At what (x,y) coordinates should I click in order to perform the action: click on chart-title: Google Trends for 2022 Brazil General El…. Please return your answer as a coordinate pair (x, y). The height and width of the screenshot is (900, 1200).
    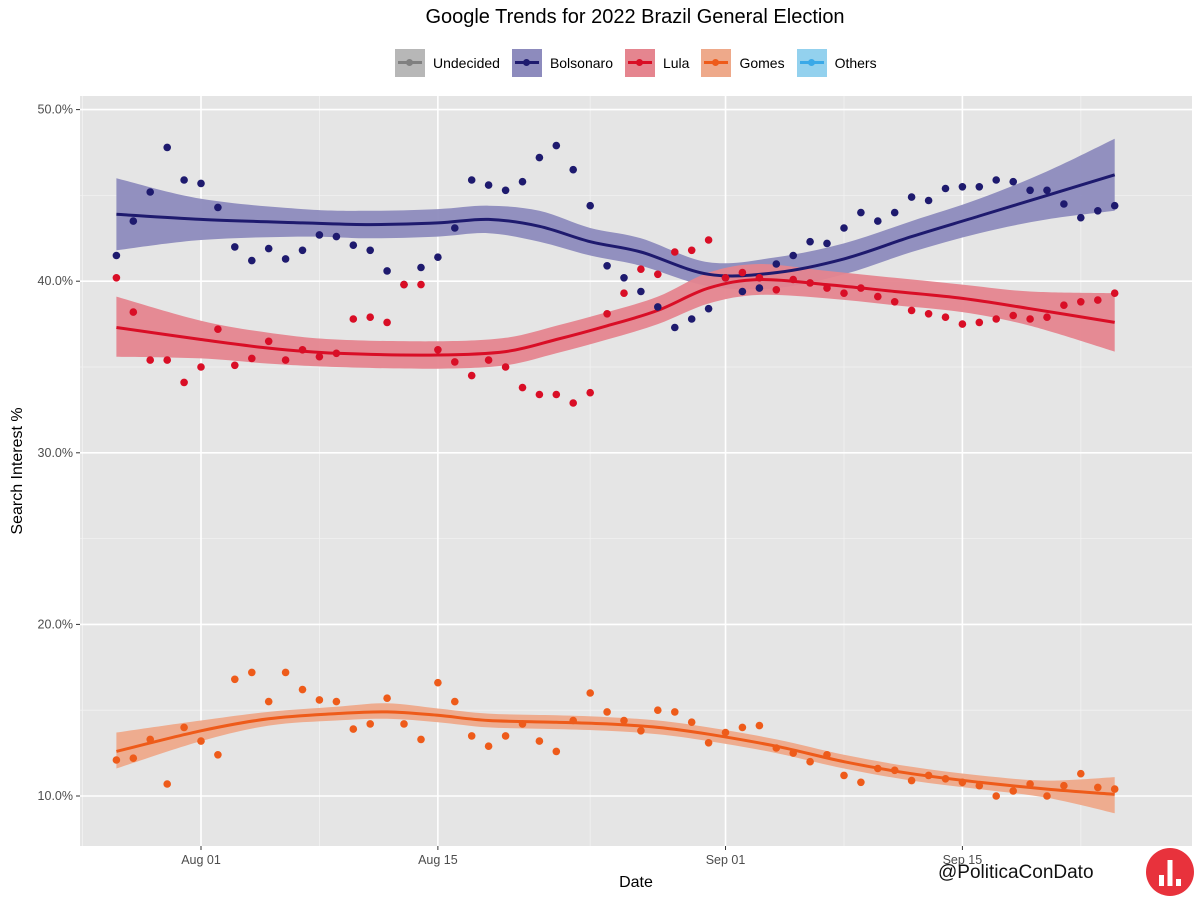
    Looking at the image, I should click on (635, 17).